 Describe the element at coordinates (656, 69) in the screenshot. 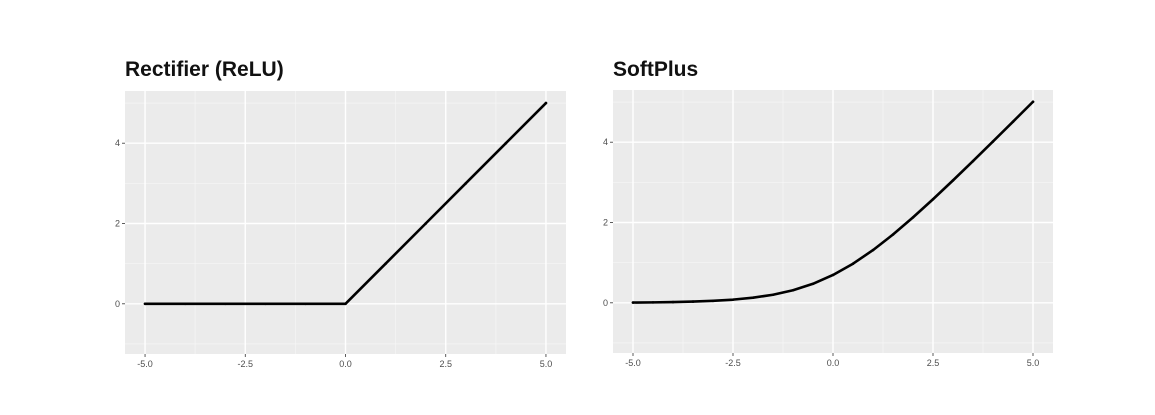

I see `chart-title-softplus: SoftPlus` at that location.